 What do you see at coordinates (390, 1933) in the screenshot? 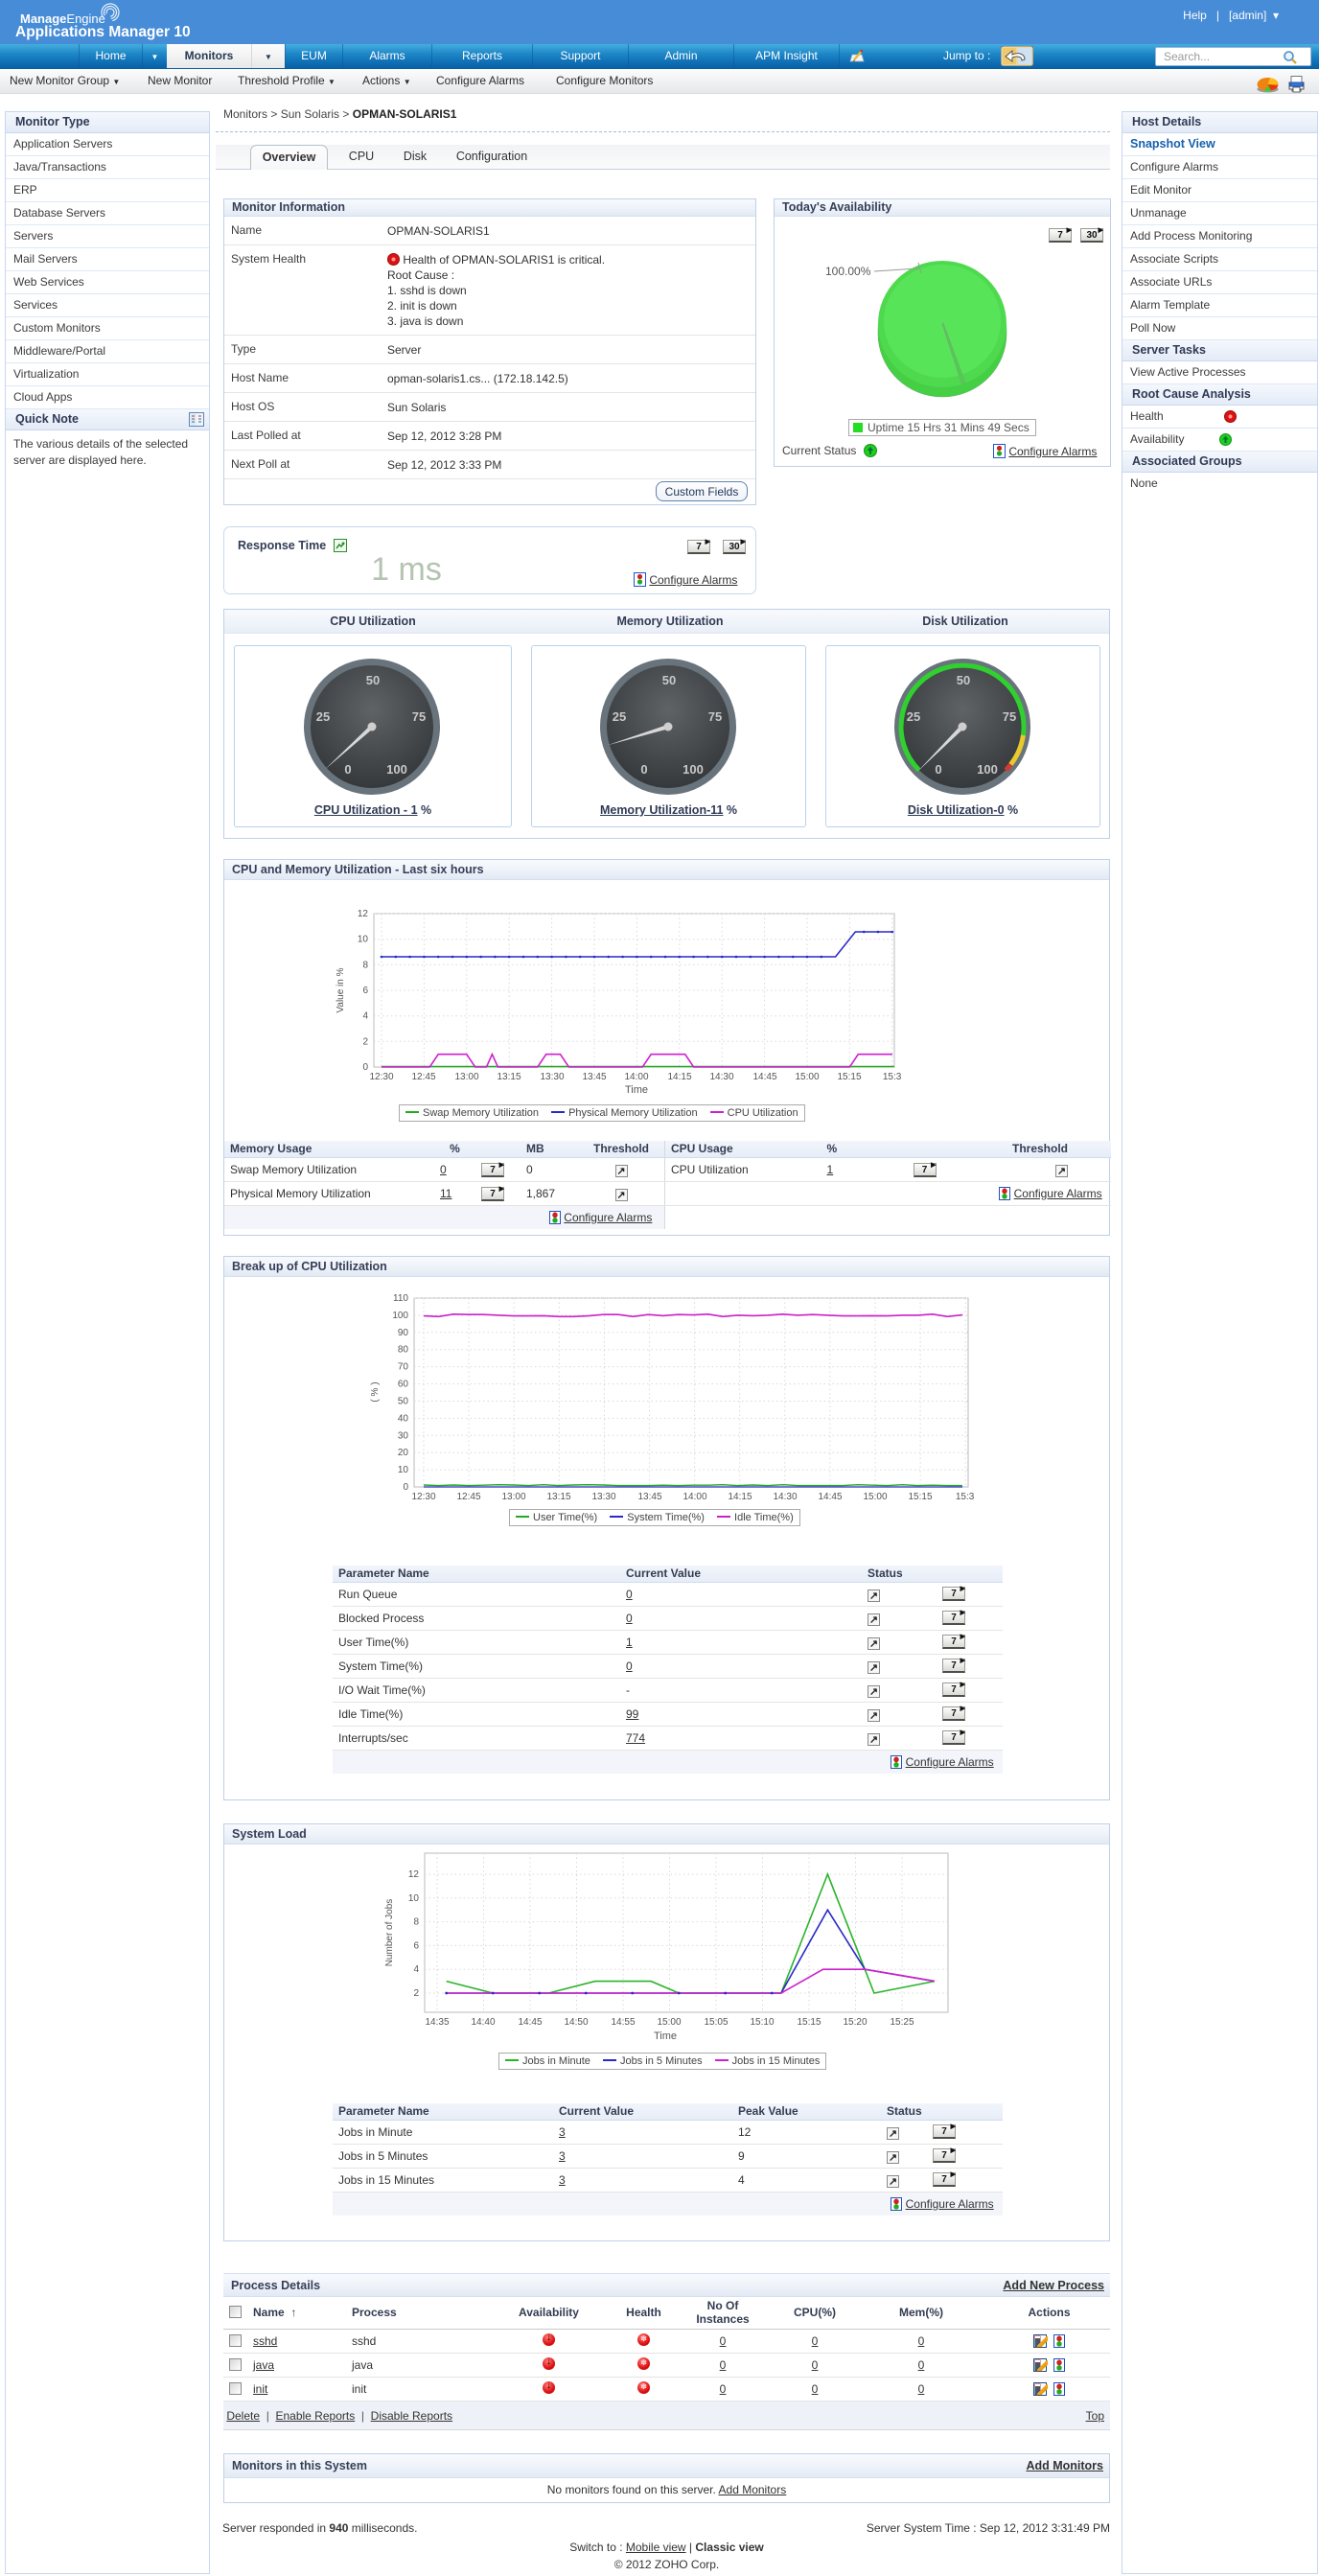
I see `svg-text: Number of Jobs` at bounding box center [390, 1933].